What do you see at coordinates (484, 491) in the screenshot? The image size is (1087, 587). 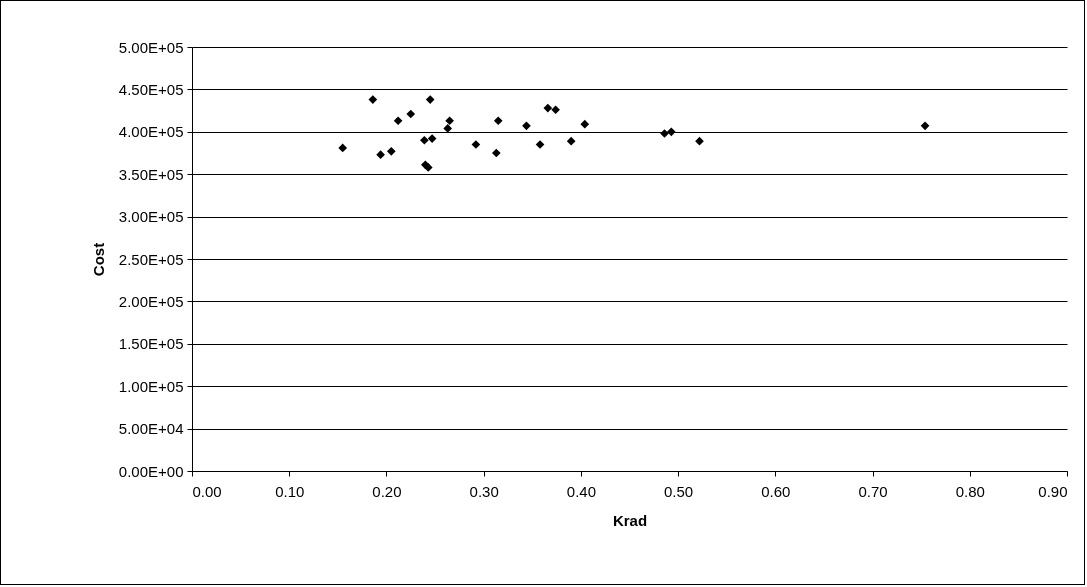 I see `x-tick-label: 0.30` at bounding box center [484, 491].